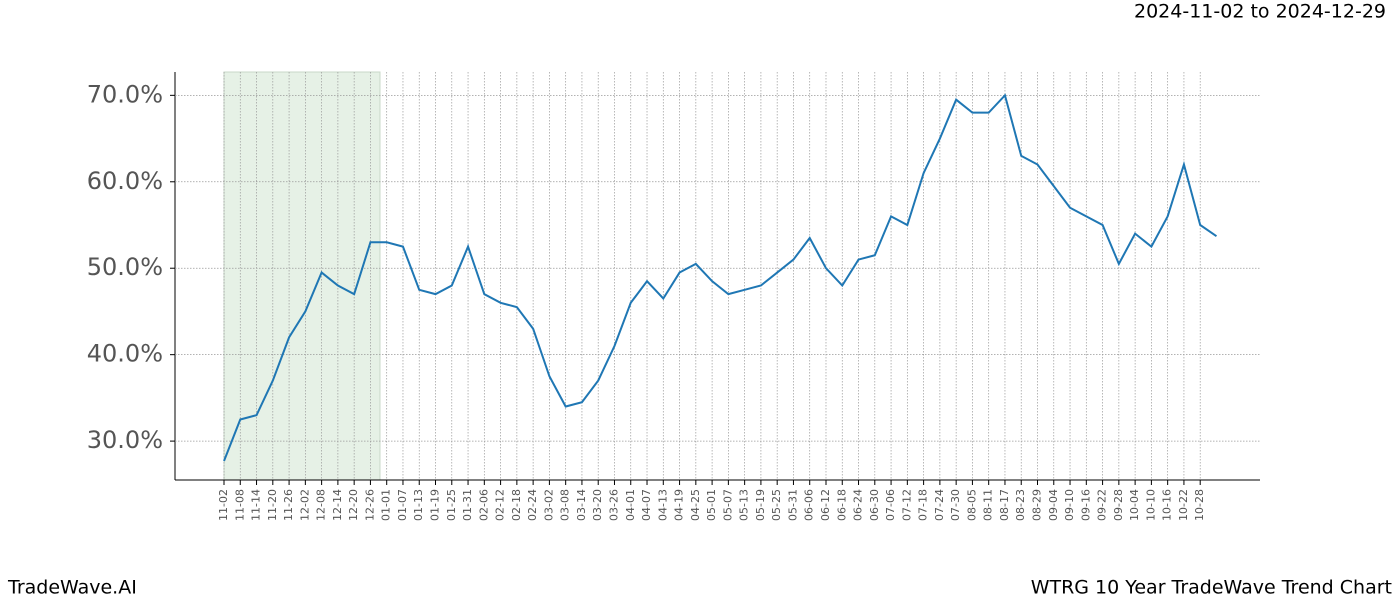 This screenshot has width=1400, height=600. What do you see at coordinates (613, 505) in the screenshot?
I see `x-tick-label: 03-26` at bounding box center [613, 505].